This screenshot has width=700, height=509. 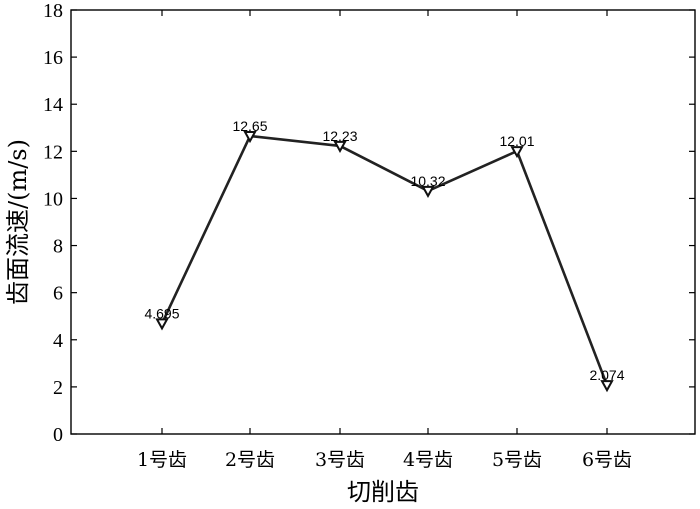 I want to click on y-tick-label: 14, so click(x=53, y=105).